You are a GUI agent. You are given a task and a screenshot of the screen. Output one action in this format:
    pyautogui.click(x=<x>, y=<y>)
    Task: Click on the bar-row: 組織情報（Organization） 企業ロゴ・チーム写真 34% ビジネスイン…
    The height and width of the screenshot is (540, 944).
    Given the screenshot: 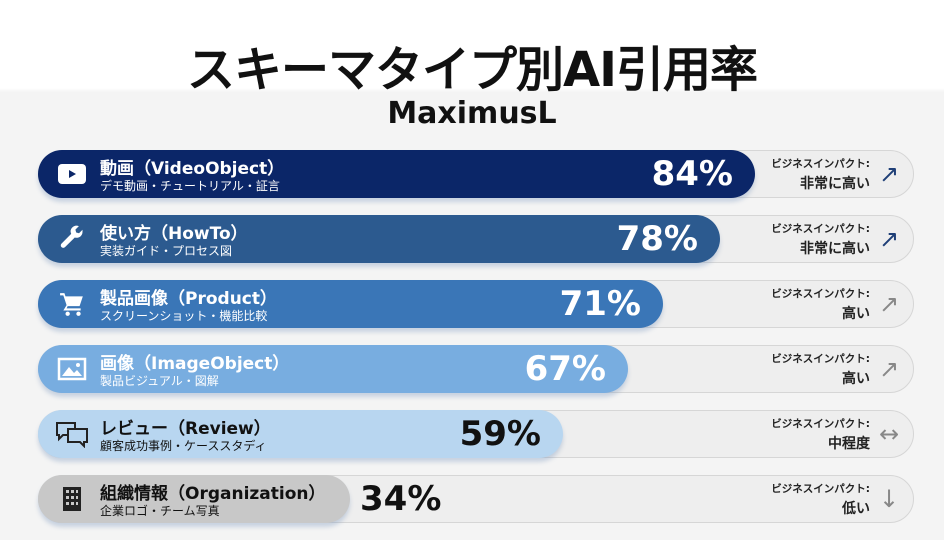 What is the action you would take?
    pyautogui.click(x=476, y=499)
    